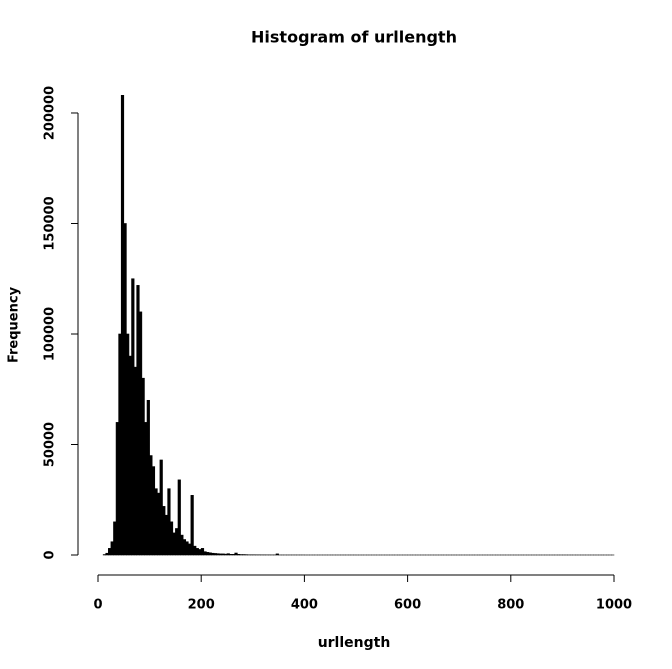 The height and width of the screenshot is (669, 672). What do you see at coordinates (354, 37) in the screenshot?
I see `chart-title: Histogram of urllength` at bounding box center [354, 37].